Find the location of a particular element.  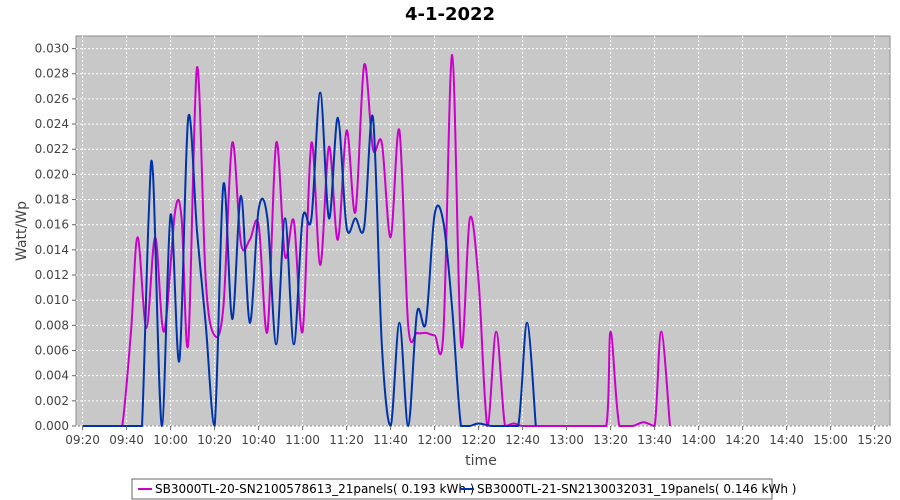

y-tick-label: 0.006 is located at coordinates (52, 351).